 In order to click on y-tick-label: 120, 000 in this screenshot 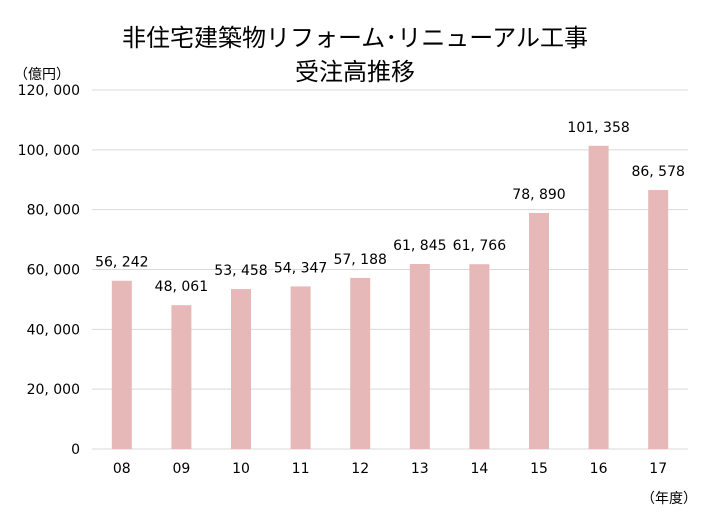, I will do `click(49, 91)`.